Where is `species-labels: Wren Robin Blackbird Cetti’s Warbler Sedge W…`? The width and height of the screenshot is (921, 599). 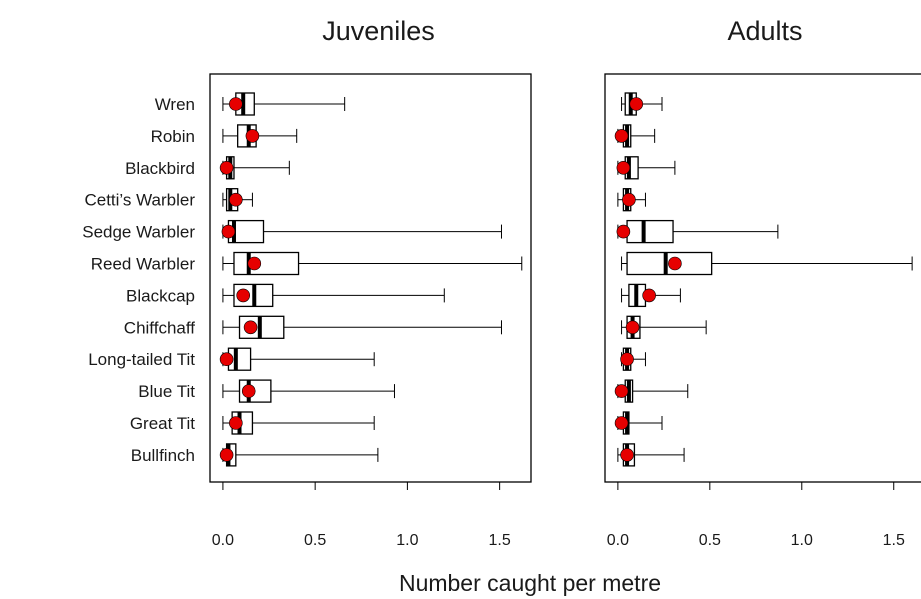 species-labels: Wren Robin Blackbird Cetti’s Warbler Sedge W… is located at coordinates (138, 280).